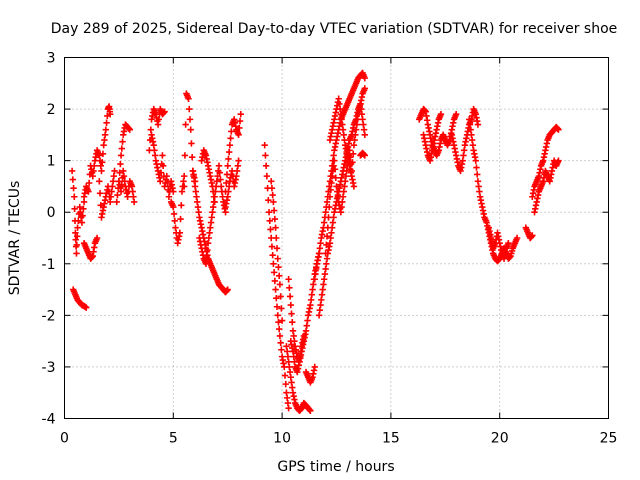 This screenshot has height=480, width=640. I want to click on y-tick-label: 1, so click(51, 162).